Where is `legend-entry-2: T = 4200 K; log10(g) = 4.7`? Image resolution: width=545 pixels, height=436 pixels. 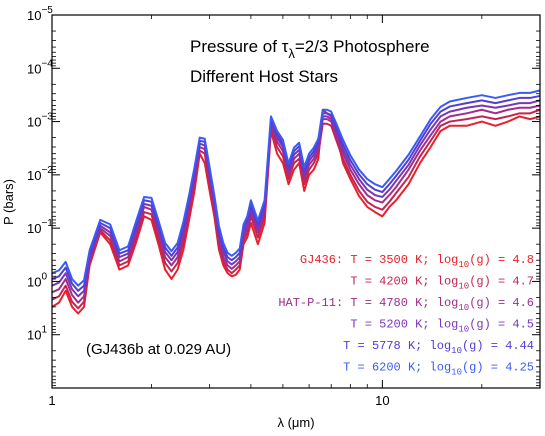
legend-entry-2: T = 4200 K; log10(g) = 4.7 is located at coordinates (442, 283).